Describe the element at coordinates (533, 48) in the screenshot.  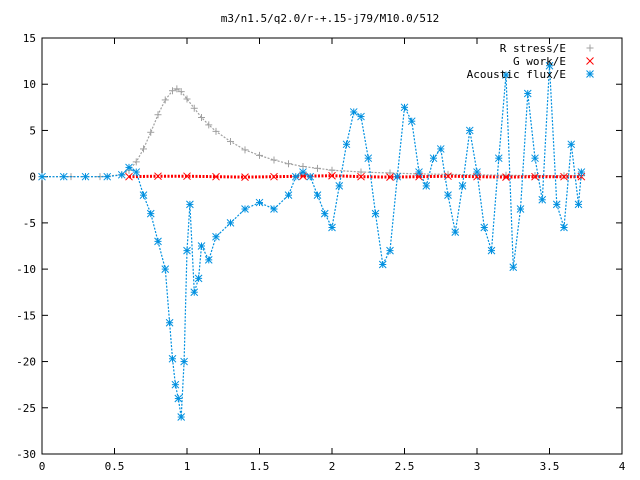
I see `legend-label: R stress/E` at that location.